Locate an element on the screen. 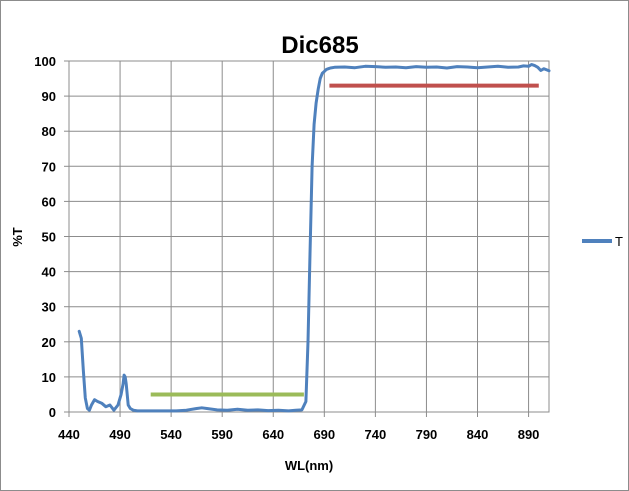 The height and width of the screenshot is (491, 629). y-tick-label: 80 is located at coordinates (49, 131).